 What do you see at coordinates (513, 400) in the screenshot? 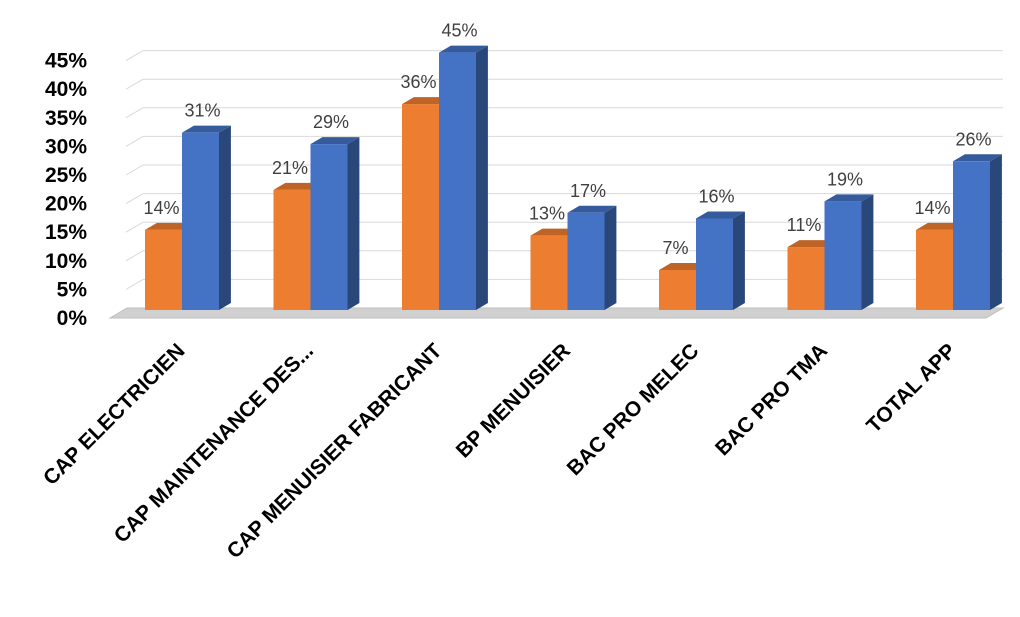
I see `x-tick-label: BP MENUISIER` at bounding box center [513, 400].